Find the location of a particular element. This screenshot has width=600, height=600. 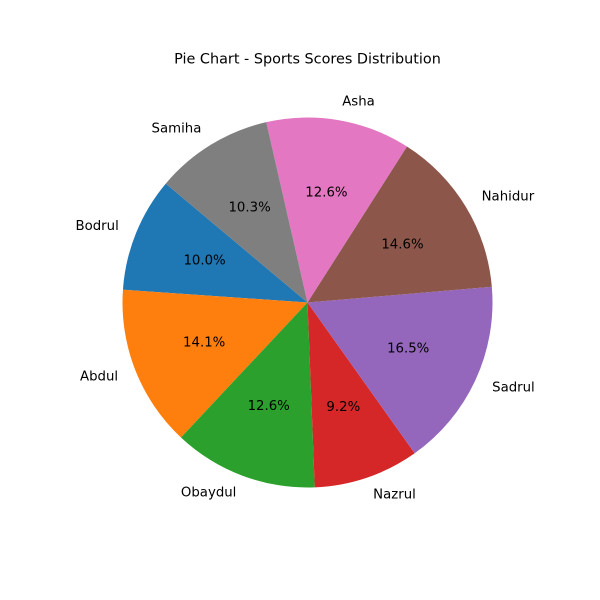

pie-slice-asha is located at coordinates (336, 210).